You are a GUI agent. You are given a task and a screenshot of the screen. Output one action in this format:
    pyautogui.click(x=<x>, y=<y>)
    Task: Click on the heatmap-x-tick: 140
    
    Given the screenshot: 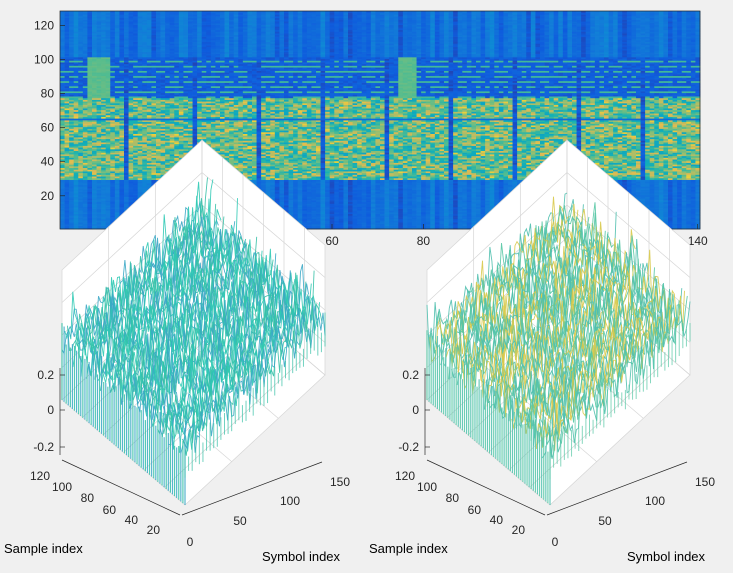 What is the action you would take?
    pyautogui.click(x=698, y=241)
    